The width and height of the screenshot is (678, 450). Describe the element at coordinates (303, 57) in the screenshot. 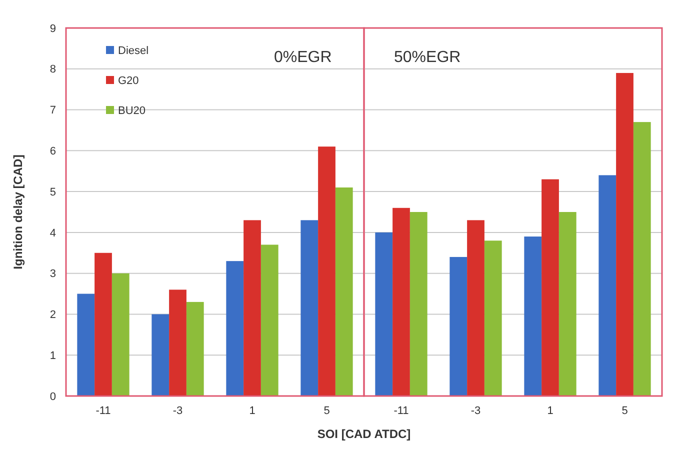

I see `annotation: 0%EGR` at that location.